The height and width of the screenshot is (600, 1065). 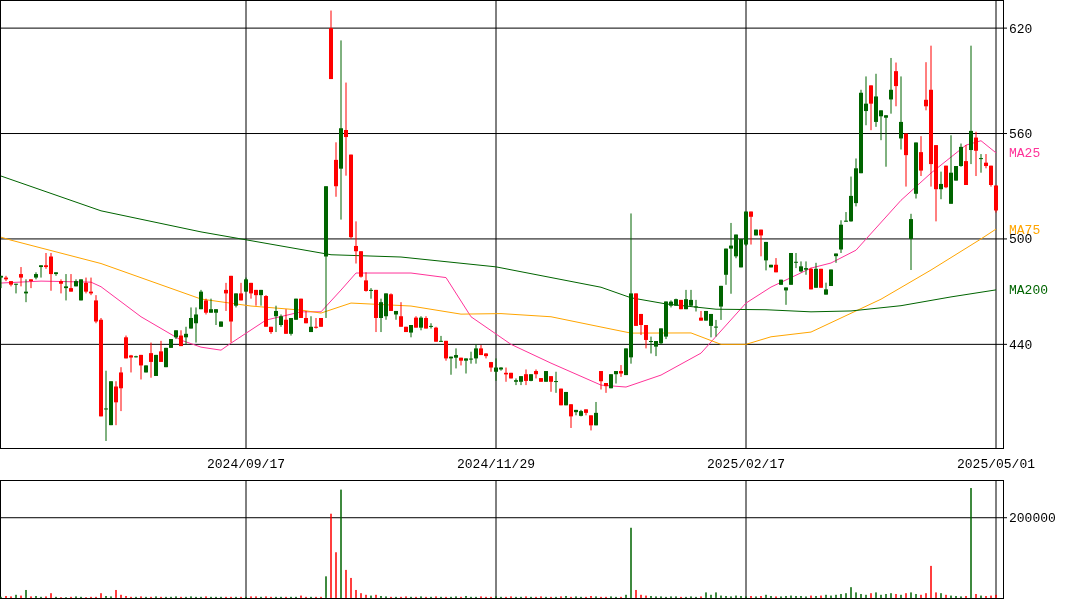 What do you see at coordinates (246, 464) in the screenshot?
I see `x-tick-label: 2024/09/17` at bounding box center [246, 464].